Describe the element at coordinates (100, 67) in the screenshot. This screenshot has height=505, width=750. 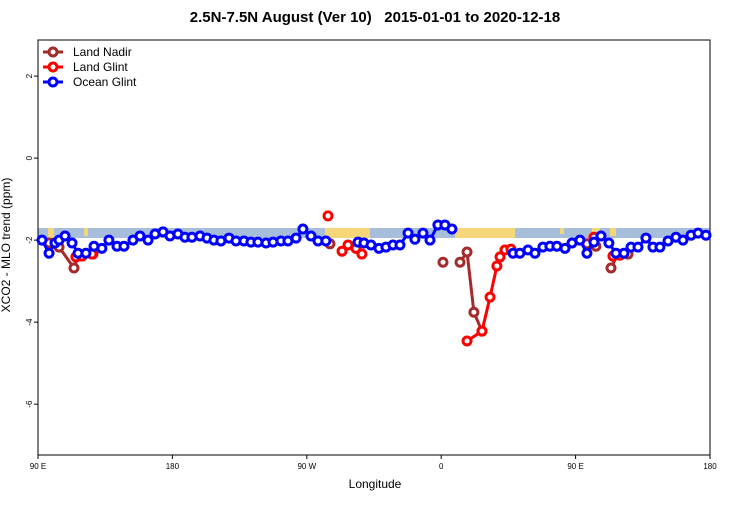
I see `legend-label: Land Glint` at that location.